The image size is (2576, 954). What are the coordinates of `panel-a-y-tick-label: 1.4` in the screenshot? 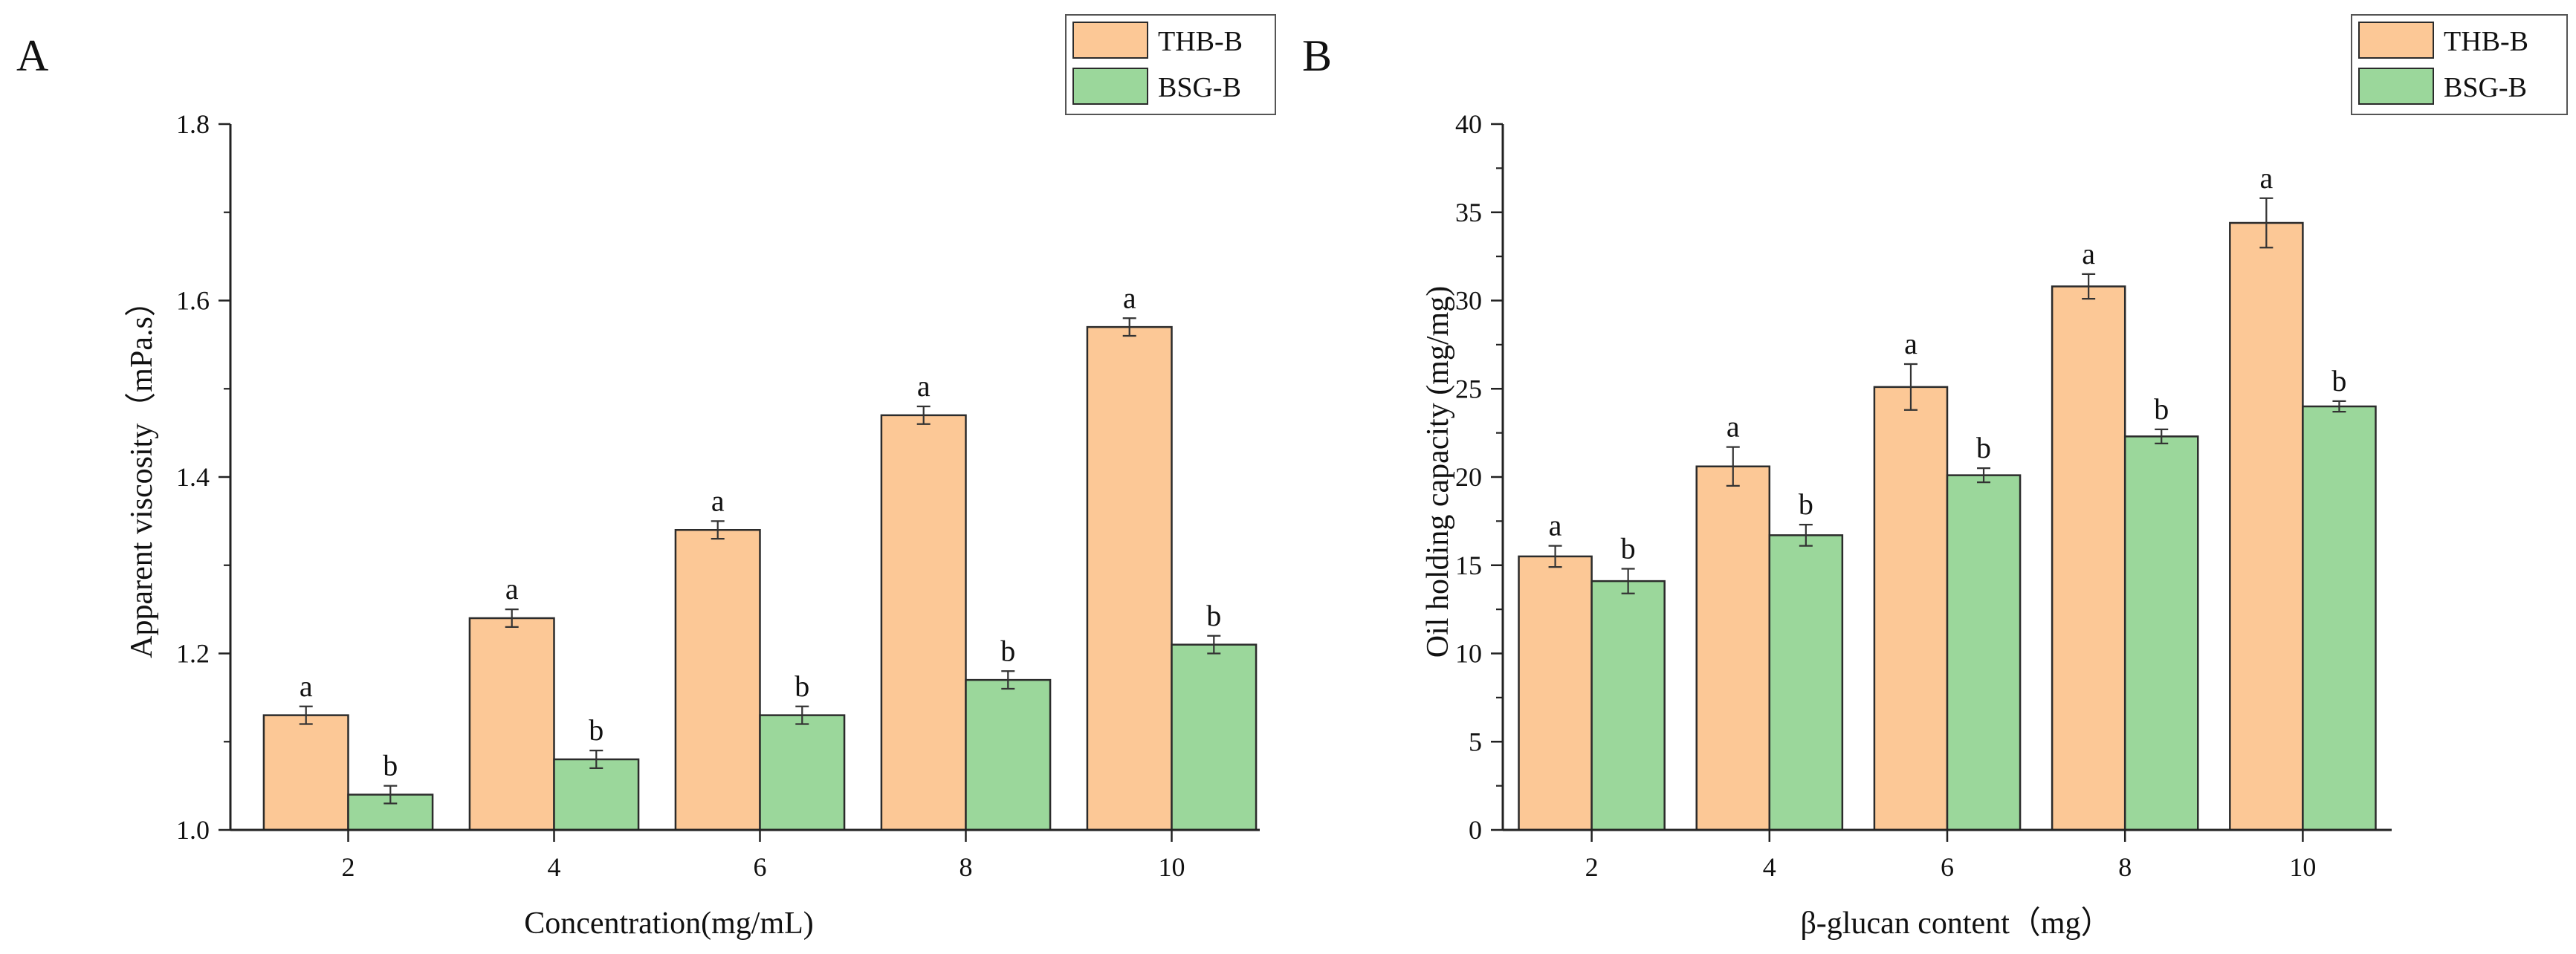 It's located at (193, 477).